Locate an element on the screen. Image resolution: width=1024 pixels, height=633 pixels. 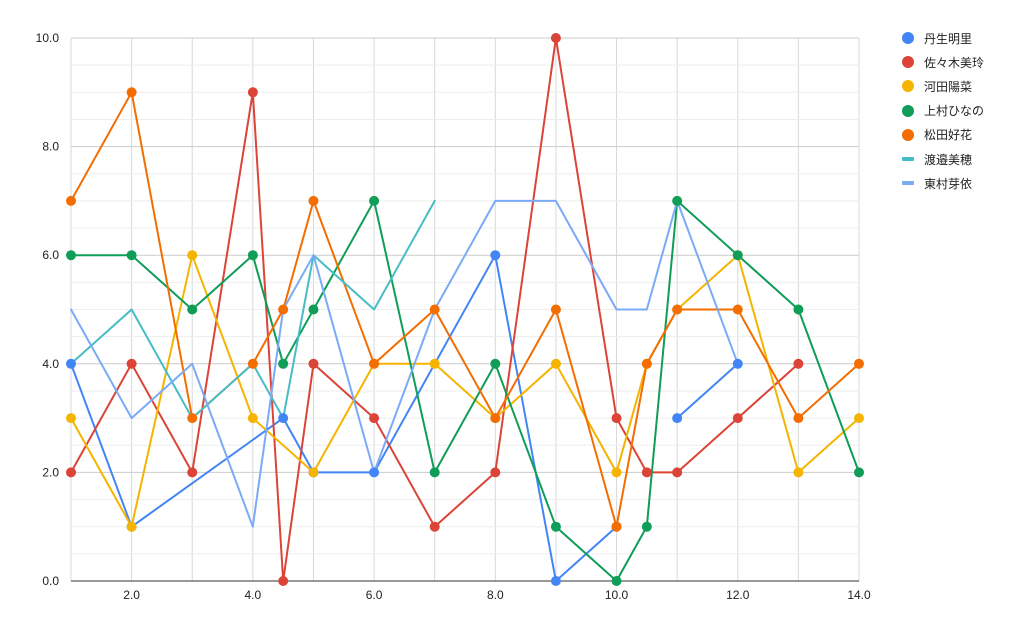
legend-item: 丹生明里 is located at coordinates (962, 38).